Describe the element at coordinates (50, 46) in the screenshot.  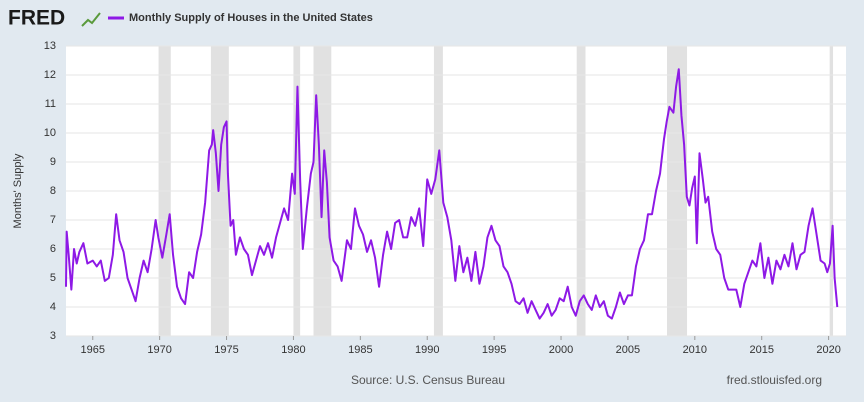
I see `y-tick-label: 13` at that location.